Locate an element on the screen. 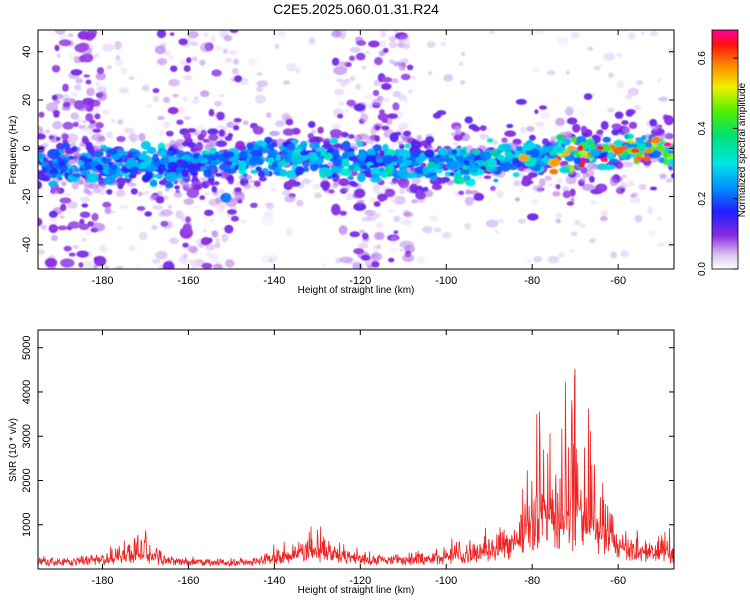  y-tick-label: 5000 is located at coordinates (27, 347).